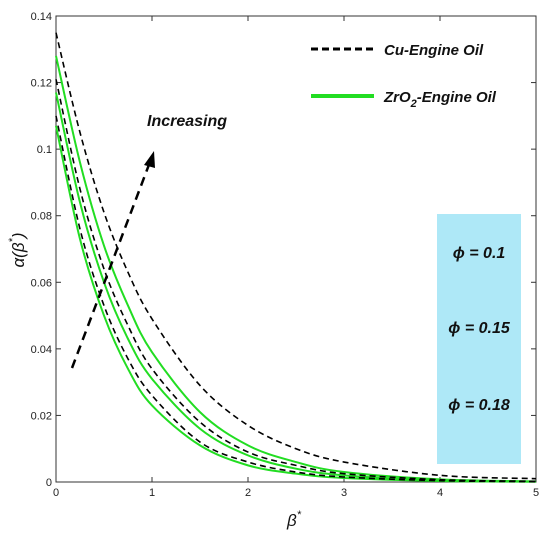 This screenshot has height=548, width=550. I want to click on x-tick-label: 0, so click(56, 493).